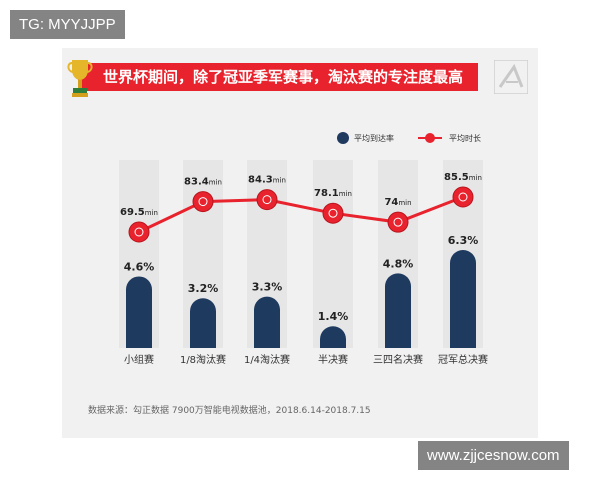 The width and height of the screenshot is (600, 480). Describe the element at coordinates (398, 263) in the screenshot. I see `bar-value-label: 4.8%` at that location.